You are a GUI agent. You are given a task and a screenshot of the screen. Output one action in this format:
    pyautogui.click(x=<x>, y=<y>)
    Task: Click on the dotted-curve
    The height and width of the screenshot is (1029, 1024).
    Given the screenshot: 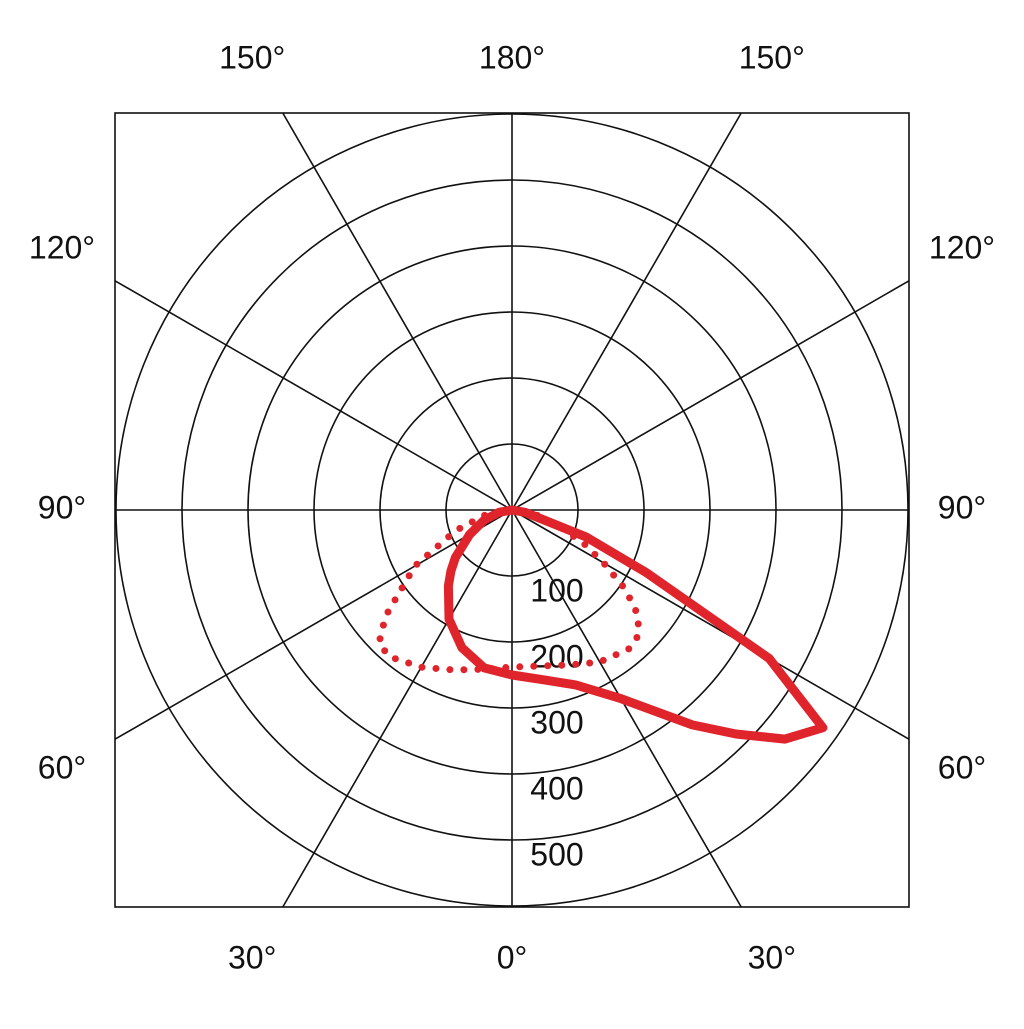 What is the action you would take?
    pyautogui.click(x=508, y=590)
    